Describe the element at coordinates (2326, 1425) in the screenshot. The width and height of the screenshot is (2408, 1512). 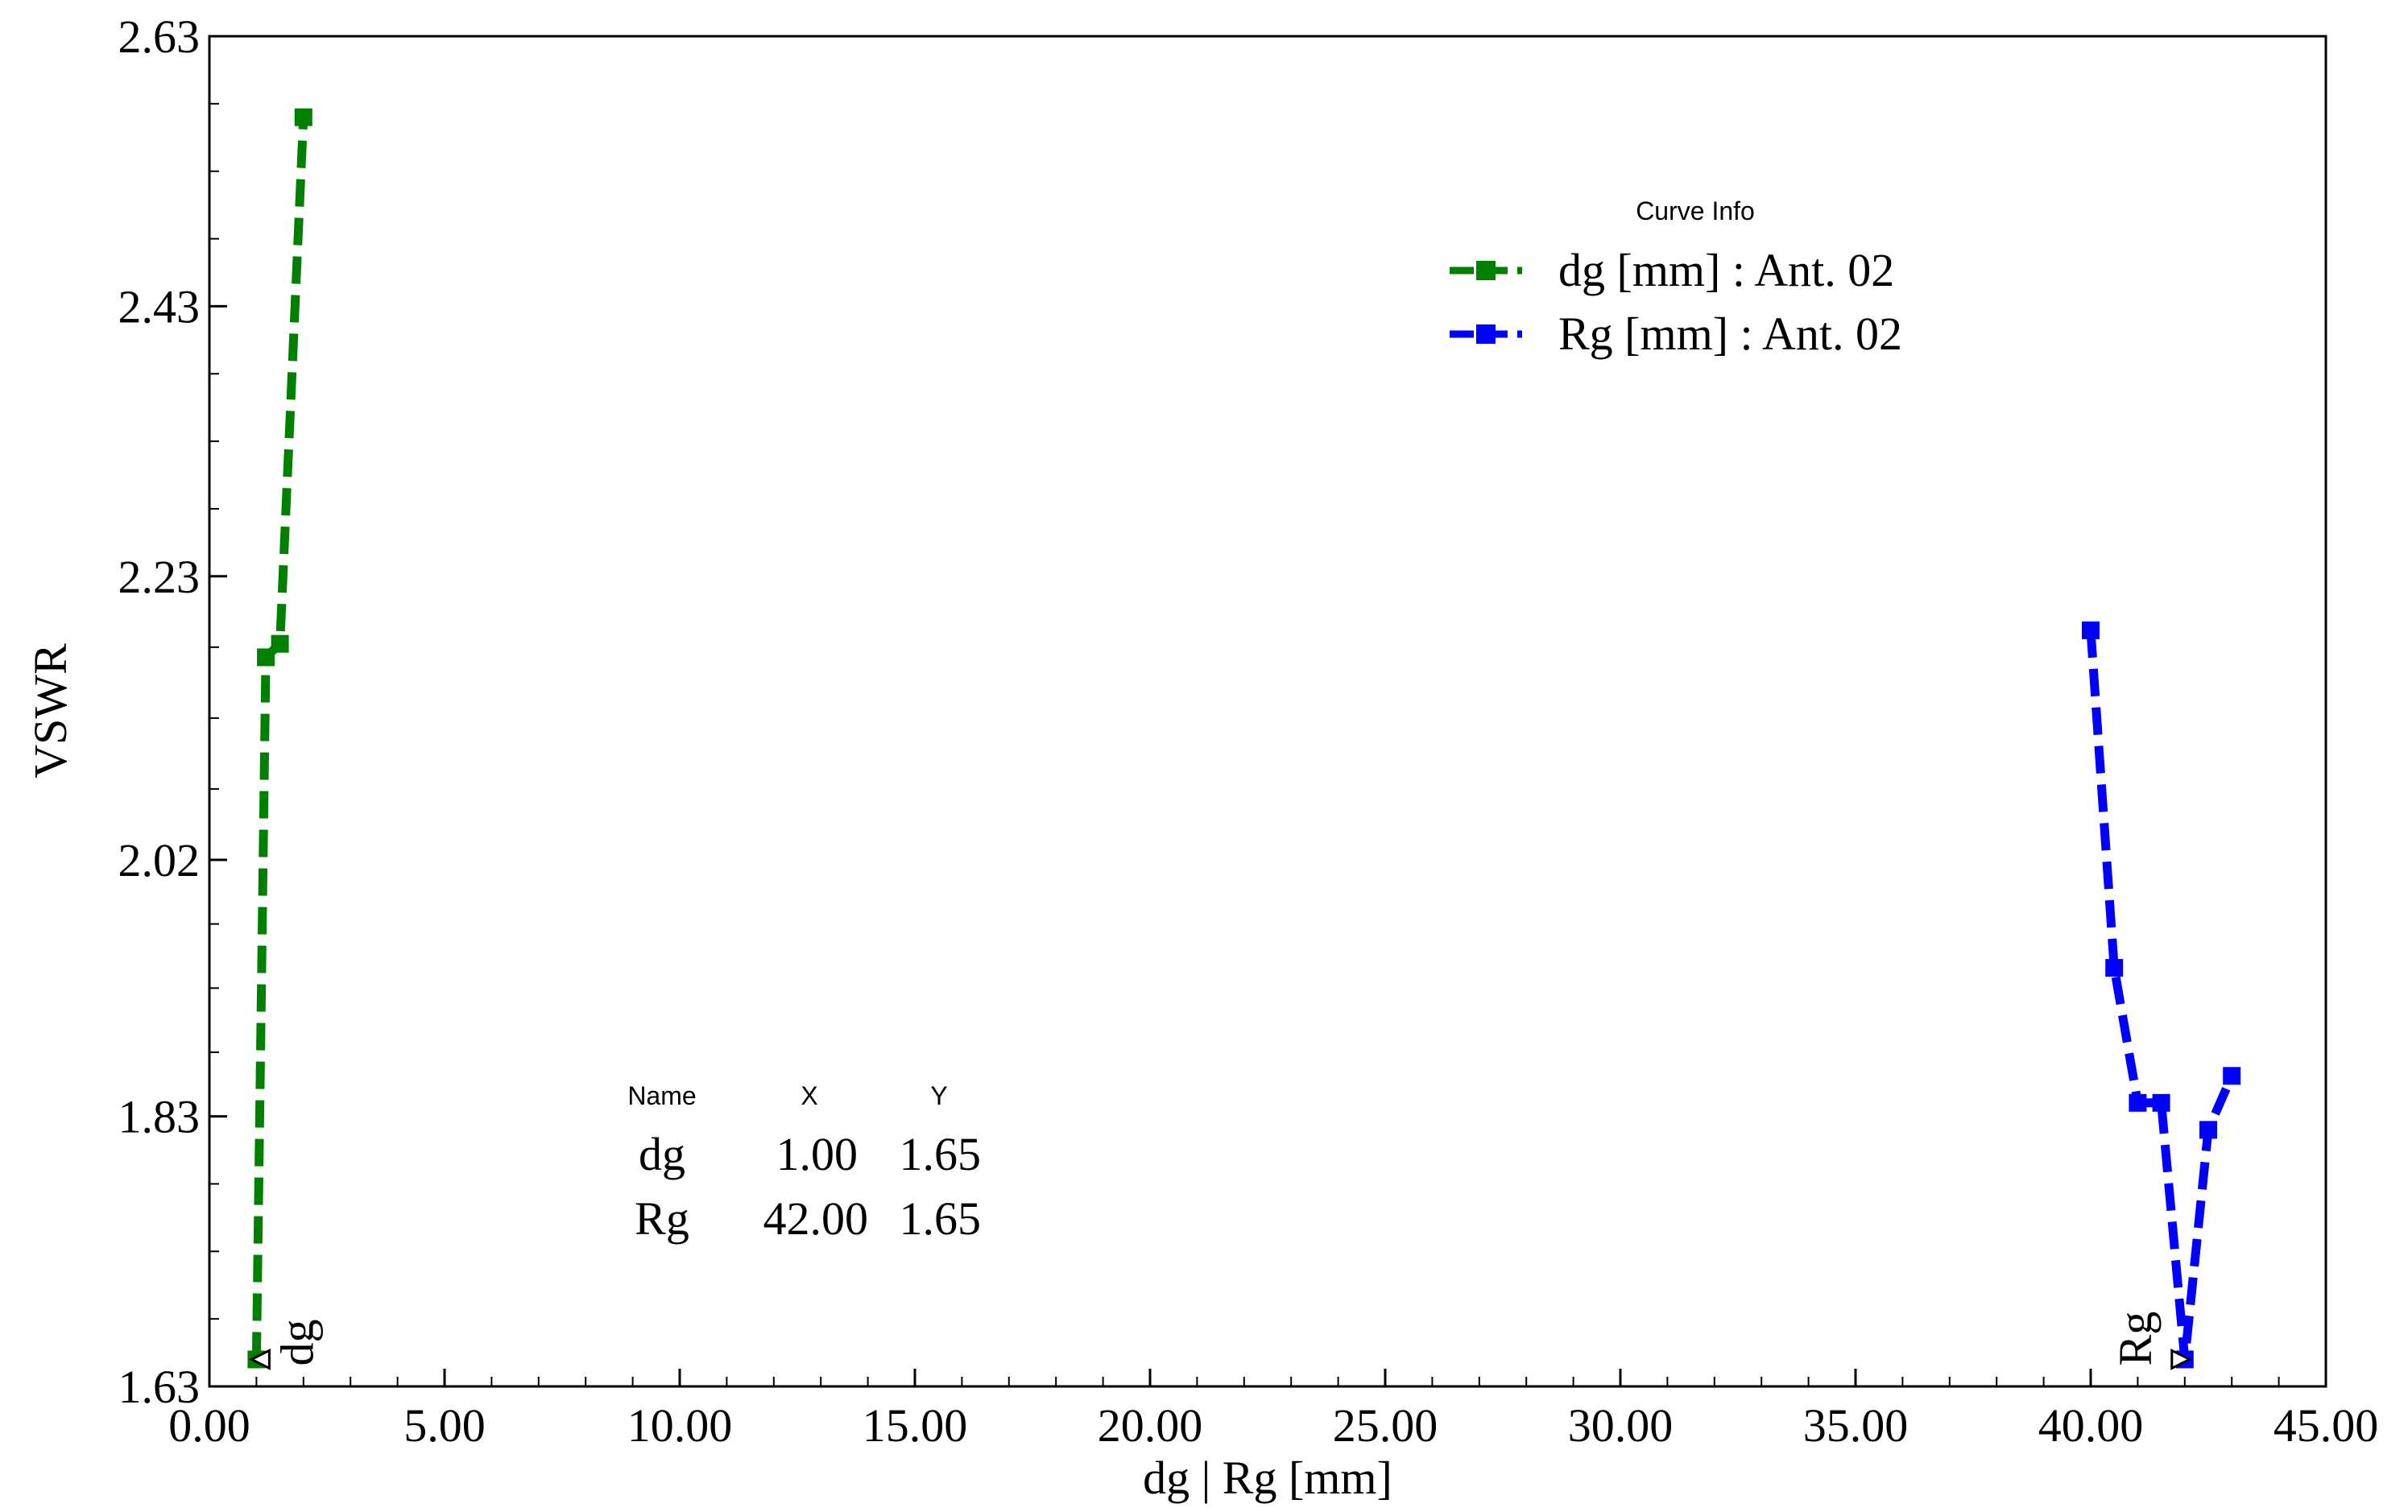
I see `x-tick-label: 45.00` at that location.